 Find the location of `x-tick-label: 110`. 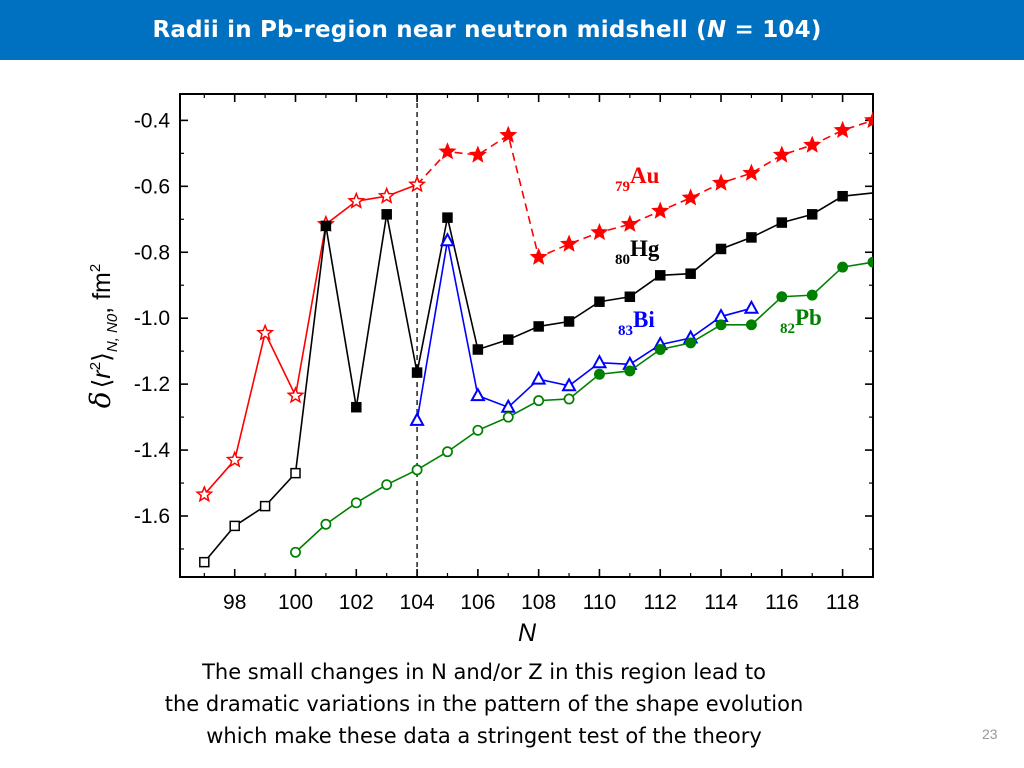

x-tick-label: 110 is located at coordinates (599, 602).